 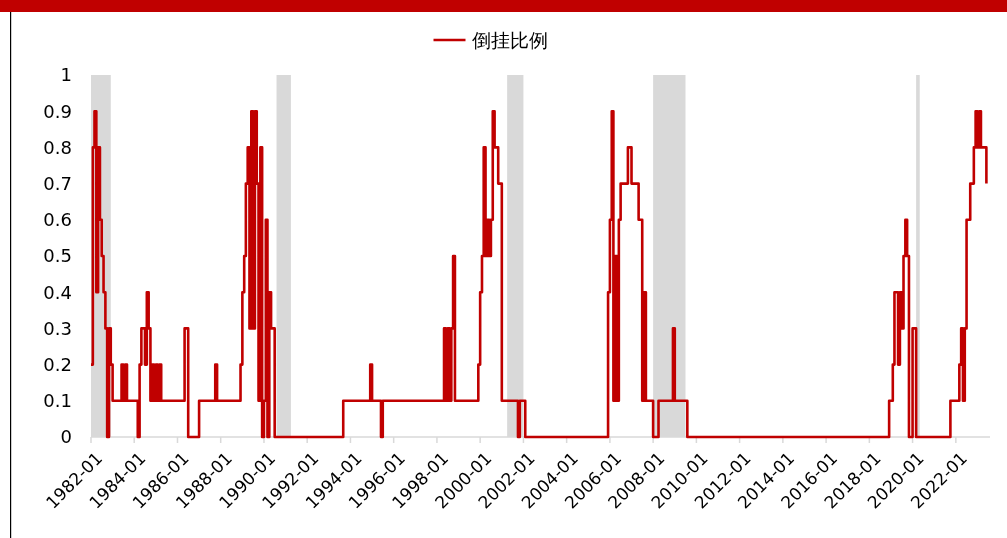 I want to click on y-tick-label: 0.1, so click(x=57, y=401).